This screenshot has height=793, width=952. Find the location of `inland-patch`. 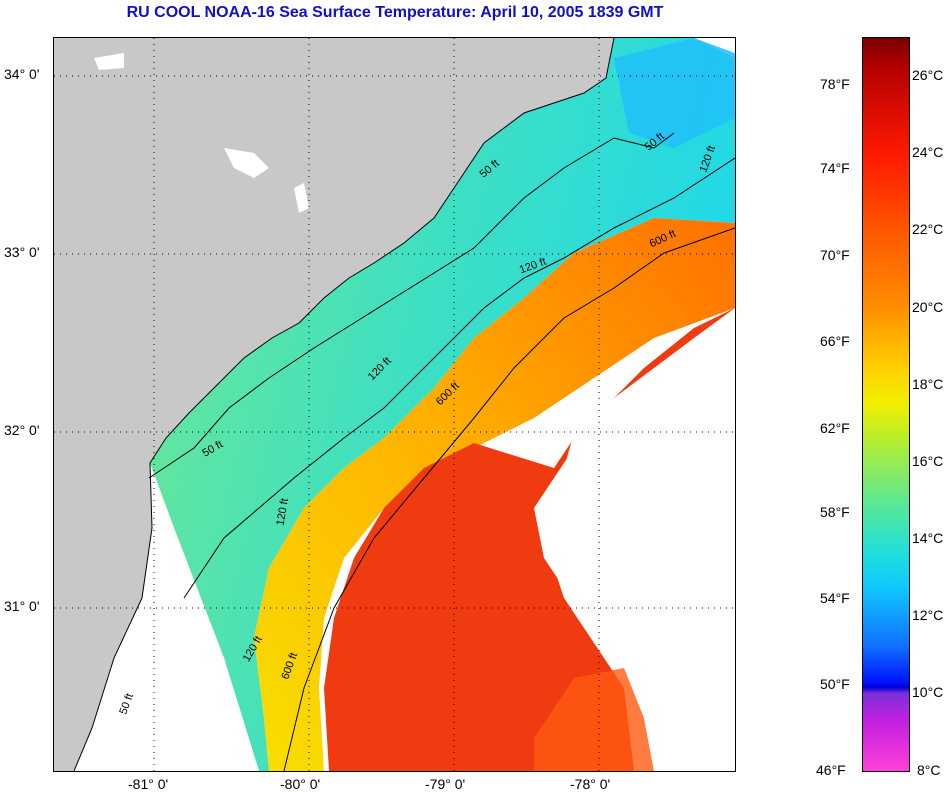

inland-patch is located at coordinates (246, 163).